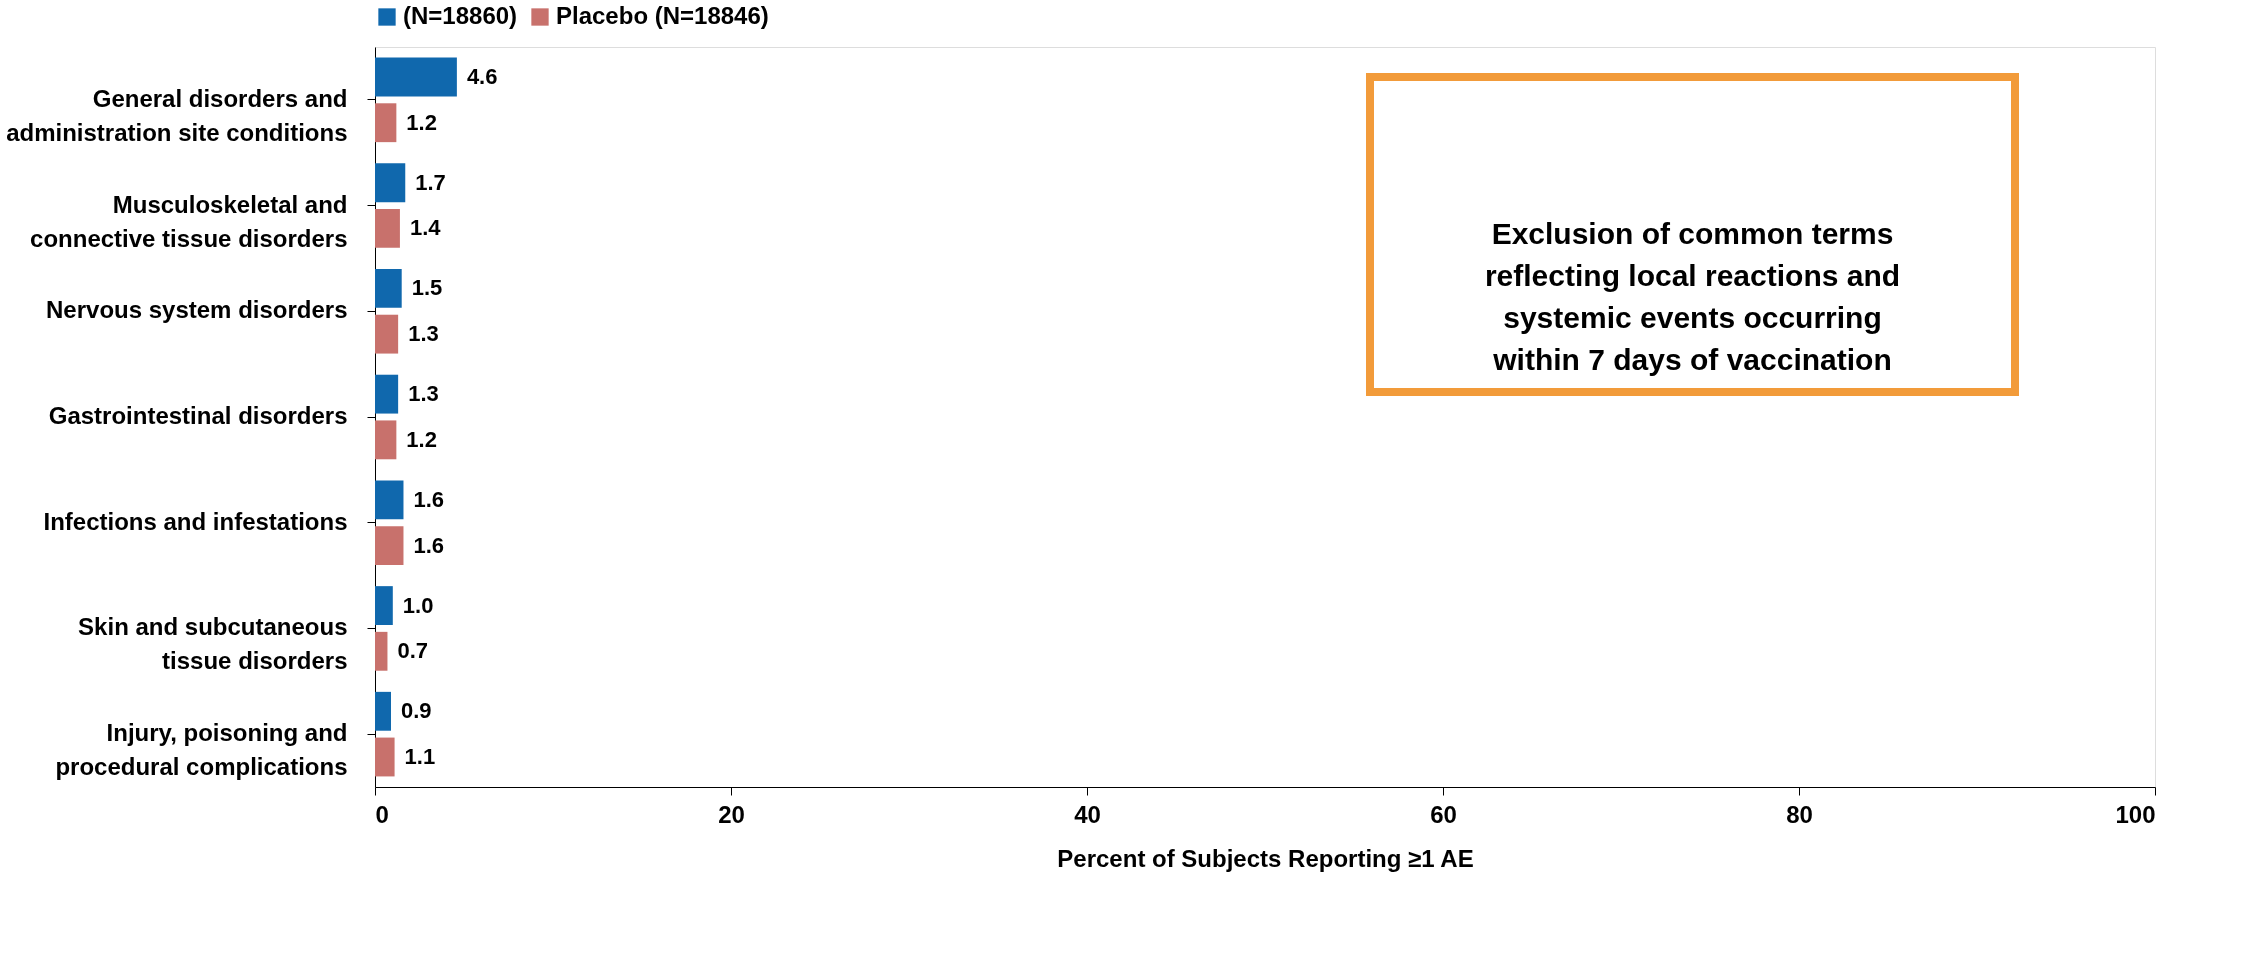 The image size is (2265, 973). What do you see at coordinates (1692, 296) in the screenshot?
I see `annotation: Exclusion of common terms reflecting local reactions and systemic events occurring within 7 days of vaccination` at bounding box center [1692, 296].